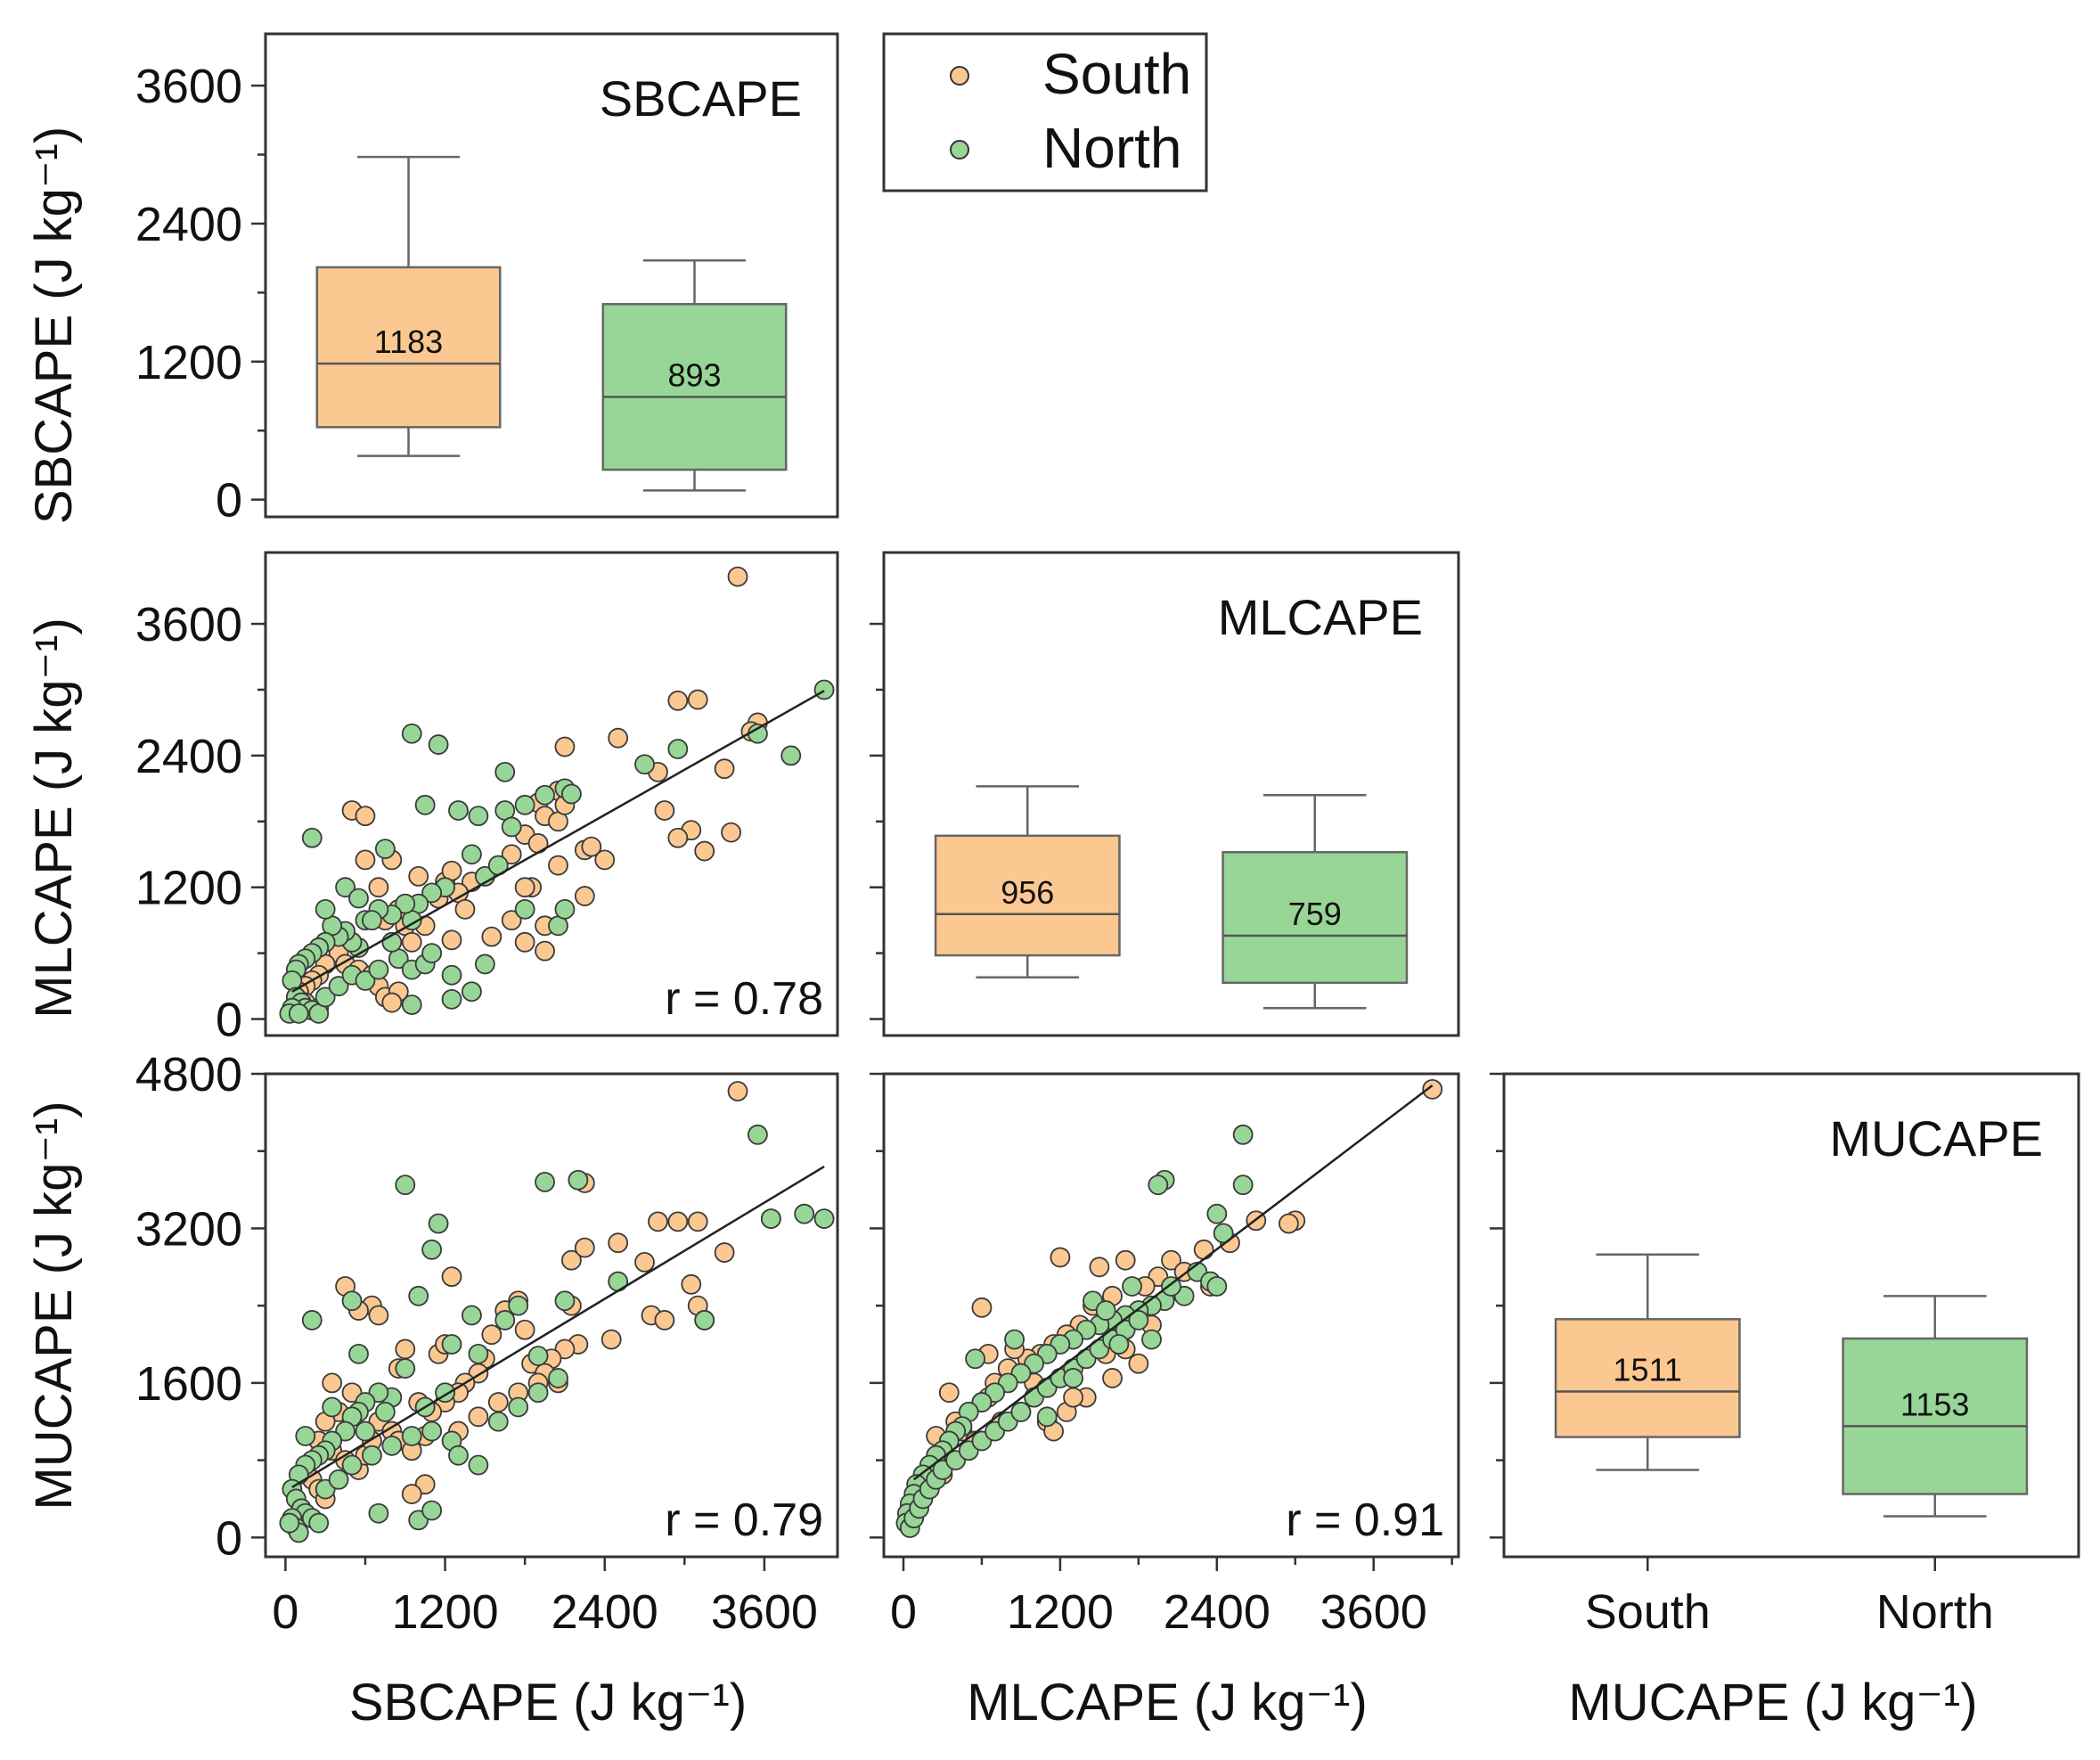  What do you see at coordinates (1321, 617) in the screenshot?
I see `panel-title: MLCAPE` at bounding box center [1321, 617].